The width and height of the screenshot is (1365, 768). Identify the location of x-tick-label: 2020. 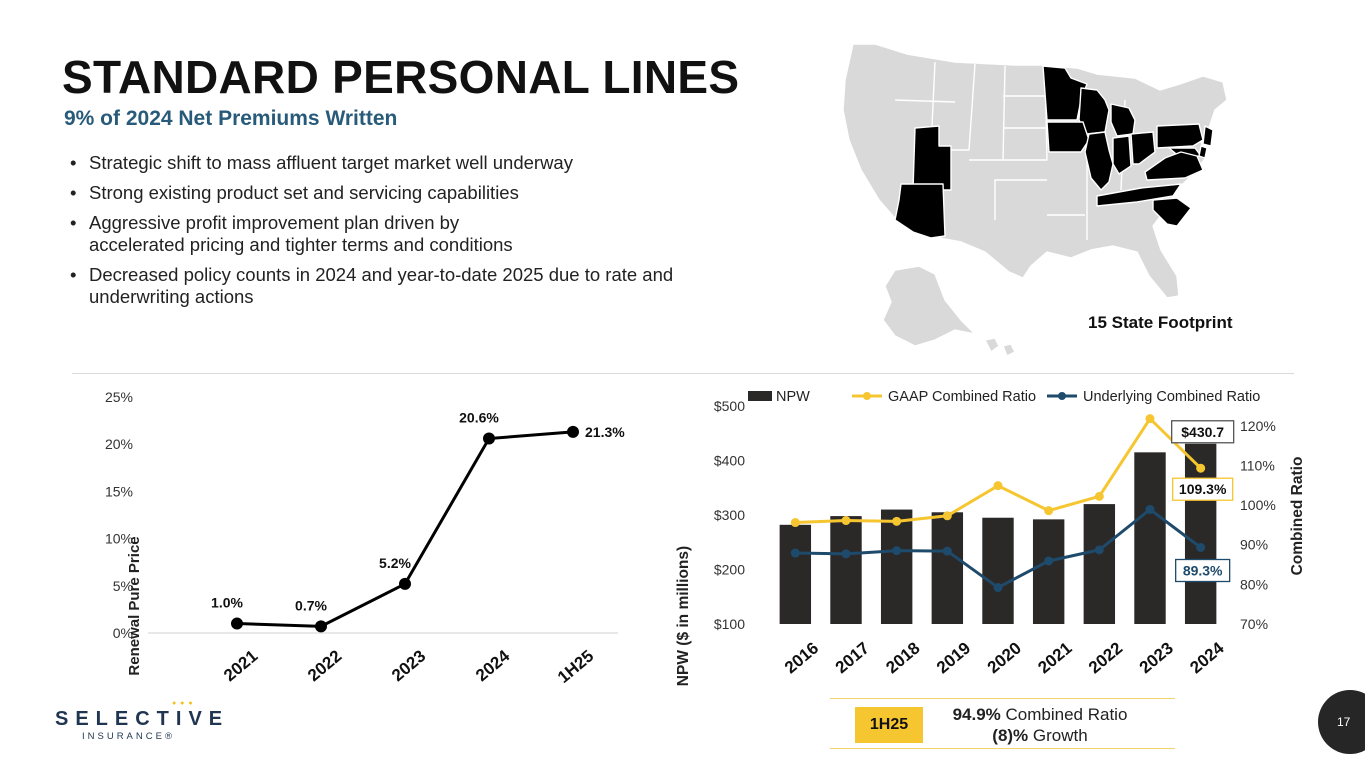
(1004, 657).